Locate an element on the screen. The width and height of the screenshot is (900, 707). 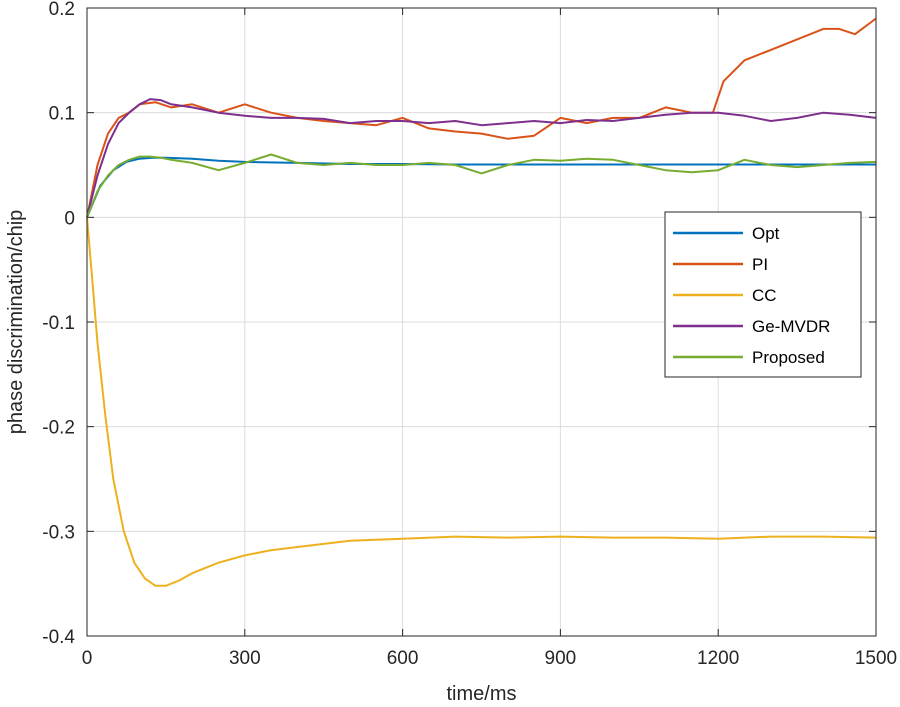
x-tick-label: 900 is located at coordinates (561, 658).